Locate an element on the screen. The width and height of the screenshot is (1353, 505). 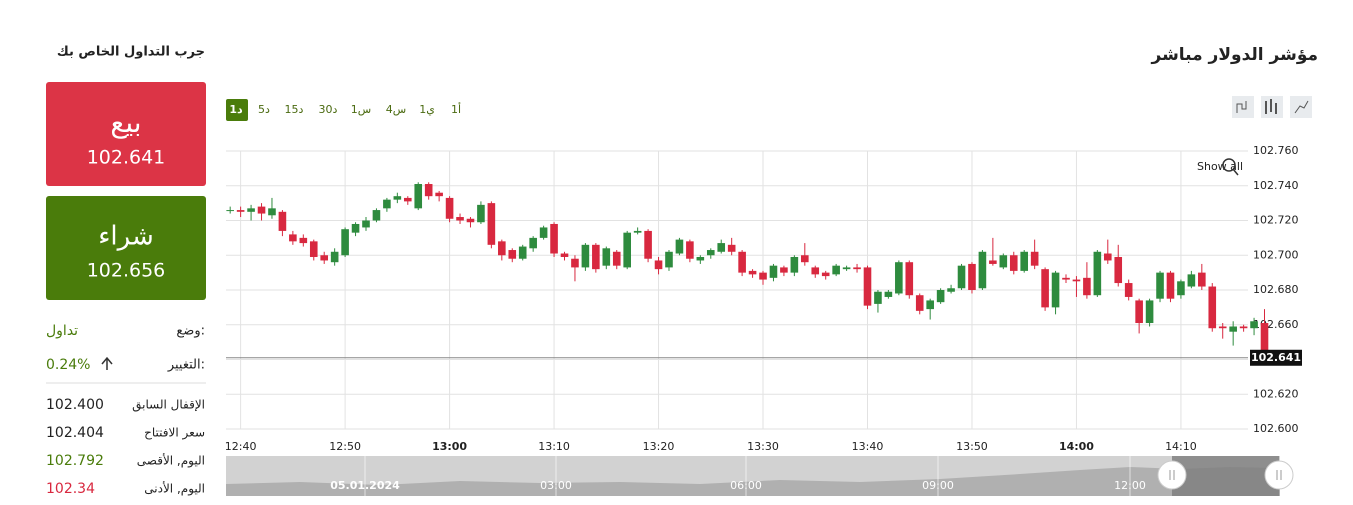
timeframe-button: 4س is located at coordinates (396, 109).